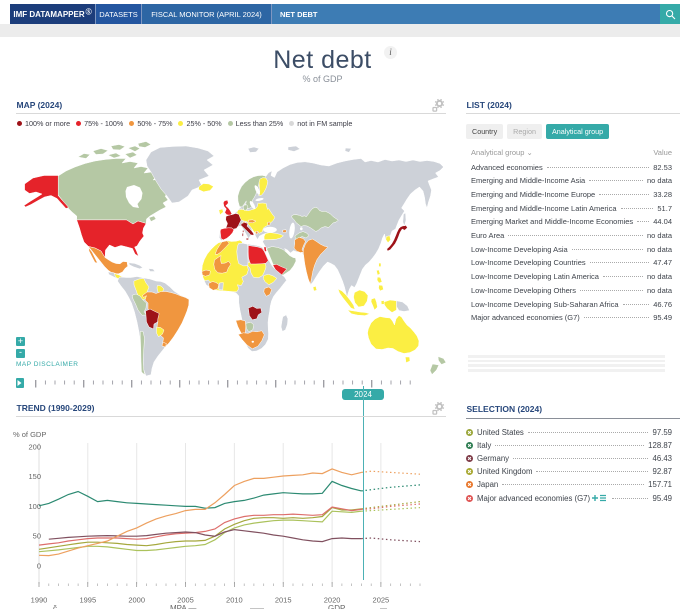 The image size is (691, 609). What do you see at coordinates (87, 600) in the screenshot?
I see `svg-text: 1995` at bounding box center [87, 600].